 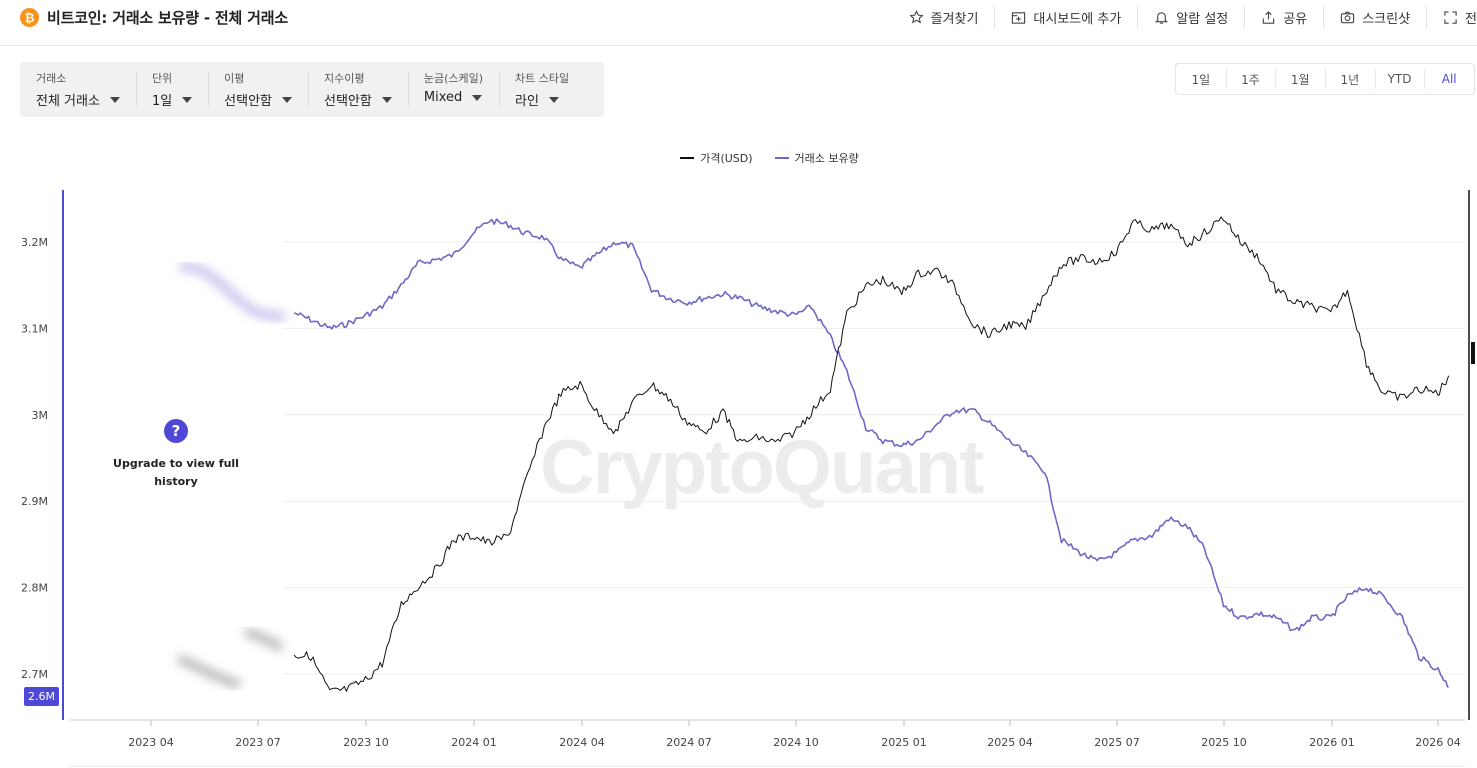 I want to click on x-tick-label: 2024 04, so click(x=582, y=742).